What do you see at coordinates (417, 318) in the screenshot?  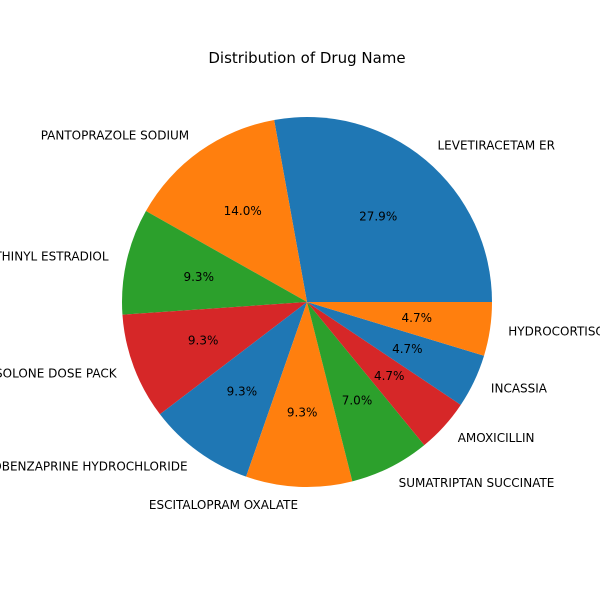 I see `slice-percent-hydrocortisone: 4.7%` at bounding box center [417, 318].